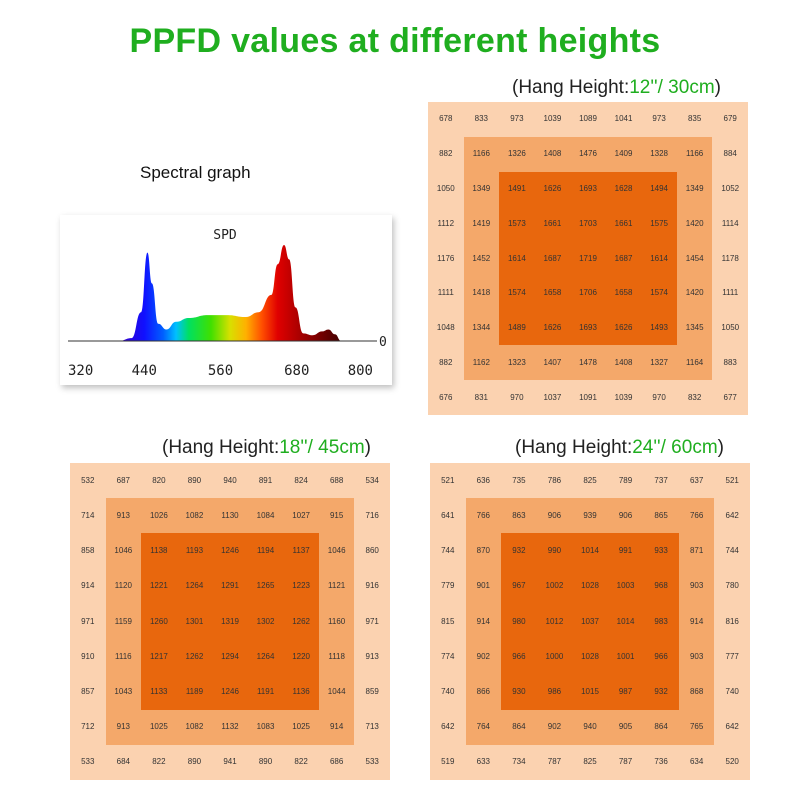  I want to click on grid-caption-18in: (Hang Height:18''/ 45cm), so click(266, 448).